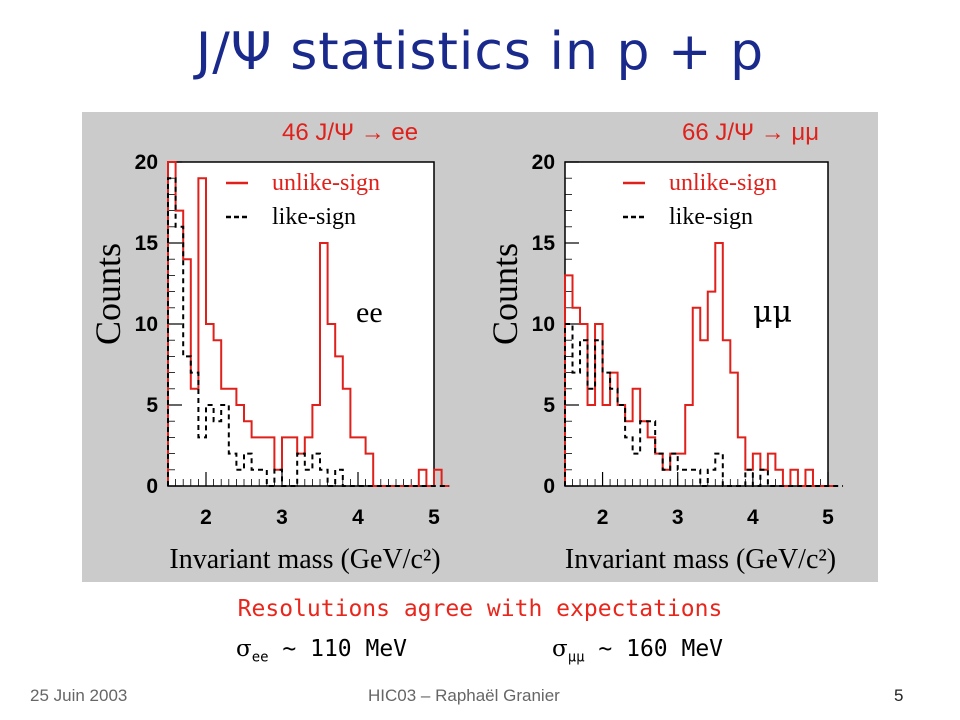  I want to click on subscript-mumu: μμ, so click(576, 657).